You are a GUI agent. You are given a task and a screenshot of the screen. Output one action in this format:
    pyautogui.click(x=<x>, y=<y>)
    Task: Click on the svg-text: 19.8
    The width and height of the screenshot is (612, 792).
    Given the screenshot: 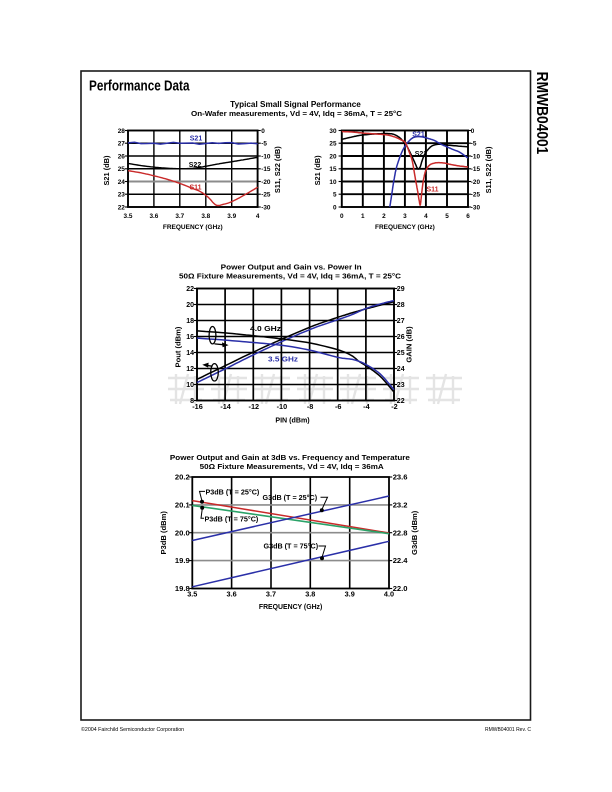 What is the action you would take?
    pyautogui.click(x=182, y=588)
    